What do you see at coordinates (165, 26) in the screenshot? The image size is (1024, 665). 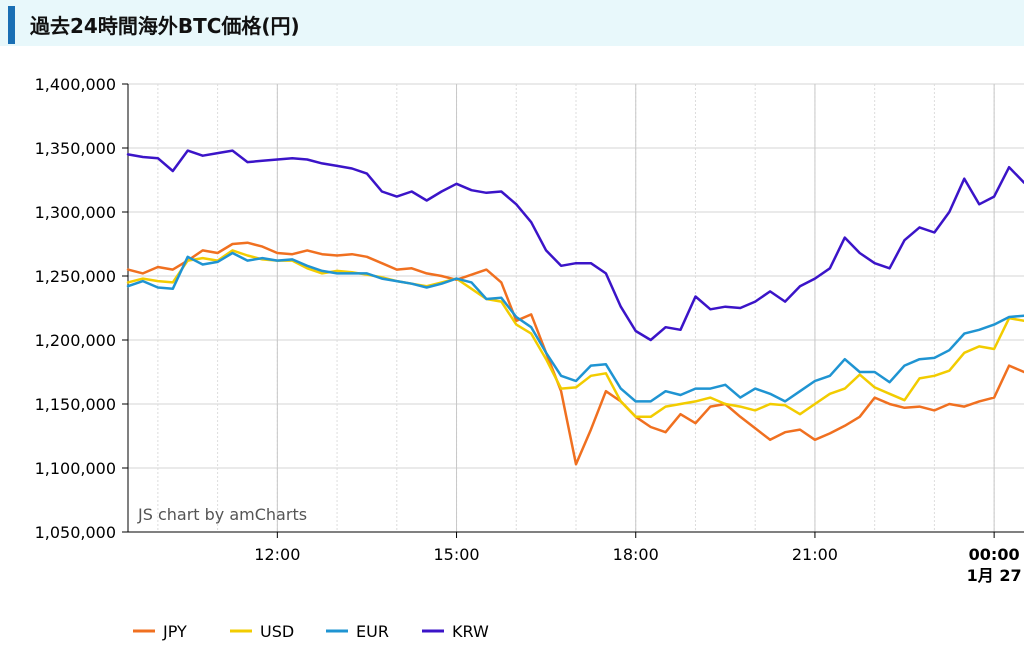 I see `page-title: 過去24時間海外BTC価格(円)` at bounding box center [165, 26].